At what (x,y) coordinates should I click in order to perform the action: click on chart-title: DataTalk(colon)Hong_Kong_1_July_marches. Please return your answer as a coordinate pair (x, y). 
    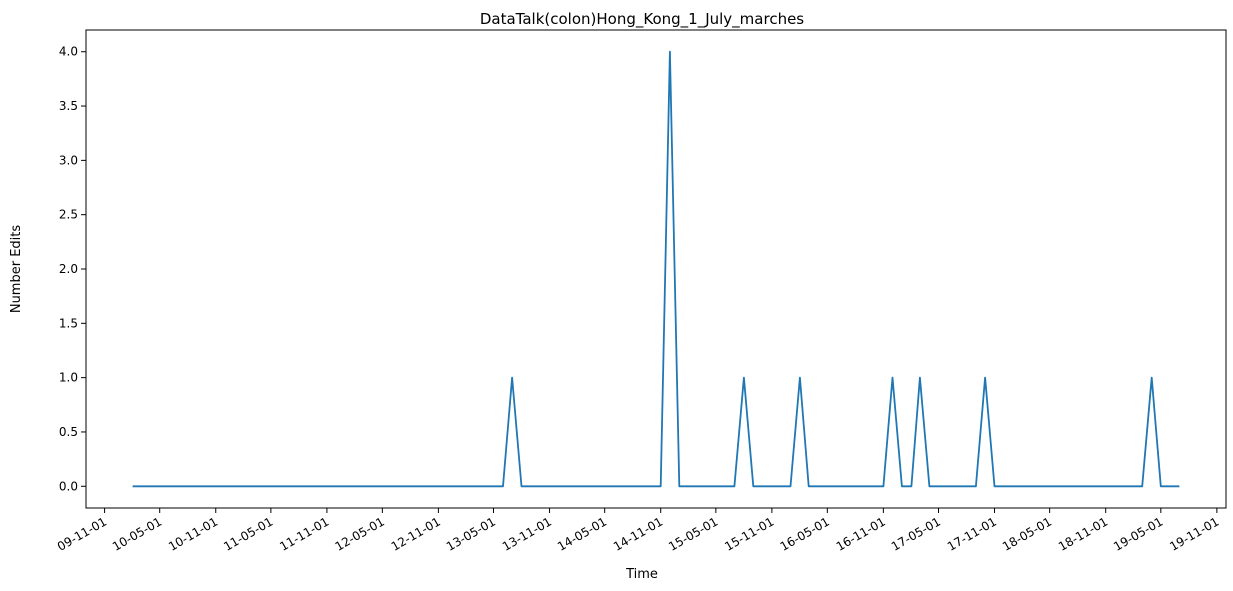
    Looking at the image, I should click on (642, 19).